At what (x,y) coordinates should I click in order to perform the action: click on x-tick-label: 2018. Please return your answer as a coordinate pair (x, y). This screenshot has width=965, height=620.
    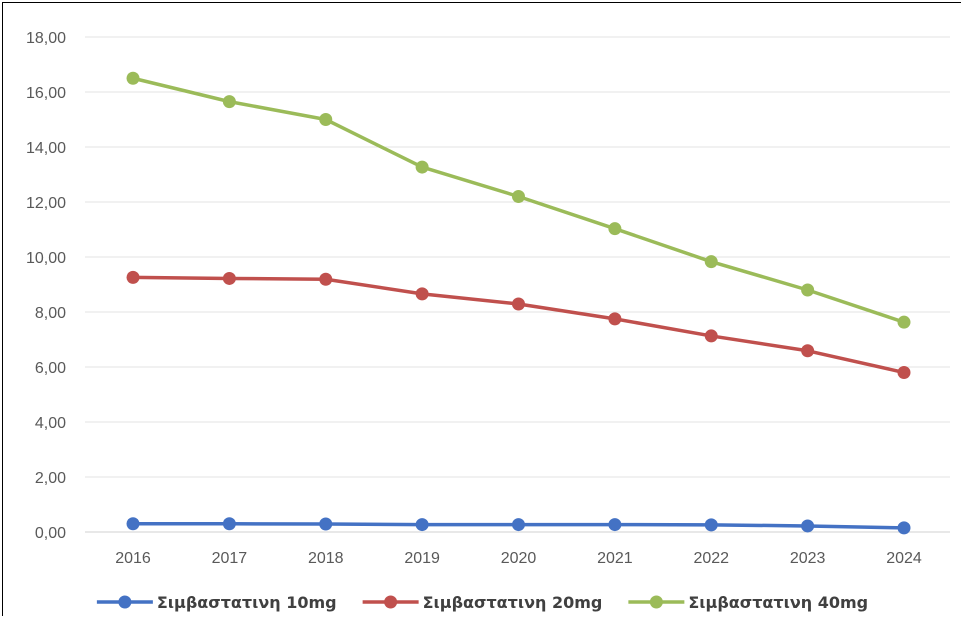
    Looking at the image, I should click on (326, 558).